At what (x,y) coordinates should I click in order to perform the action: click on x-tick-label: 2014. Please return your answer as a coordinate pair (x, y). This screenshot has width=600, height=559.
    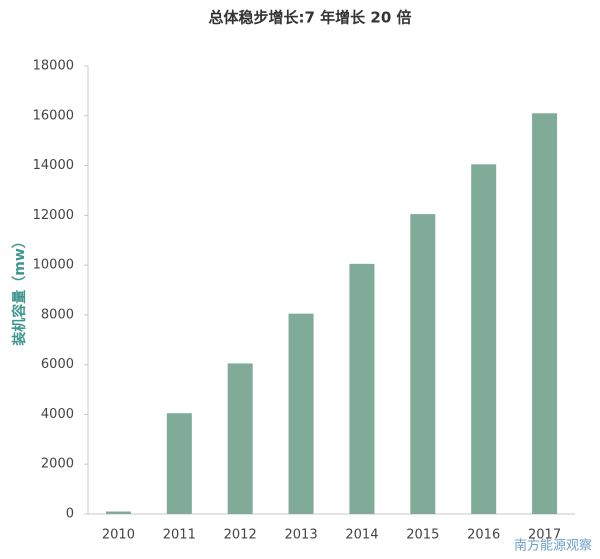
    Looking at the image, I should click on (361, 535).